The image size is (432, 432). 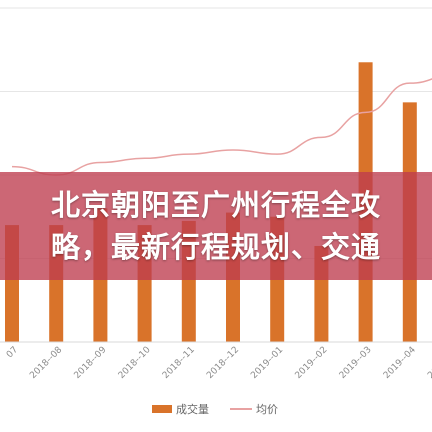 What do you see at coordinates (91, 363) in the screenshot?
I see `x-tick-label: 2018--09` at bounding box center [91, 363].